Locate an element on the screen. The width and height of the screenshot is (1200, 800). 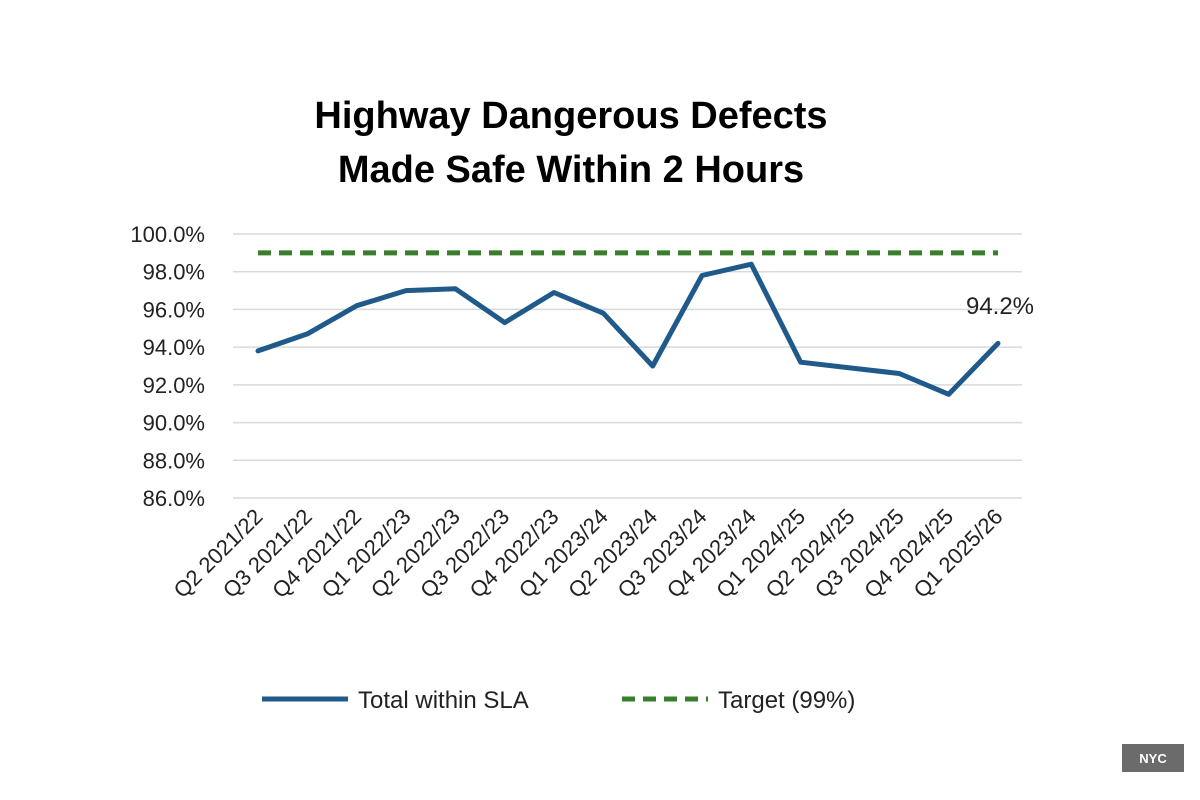
chart-title-line-2: Made Safe Within 2 Hours is located at coordinates (571, 170).